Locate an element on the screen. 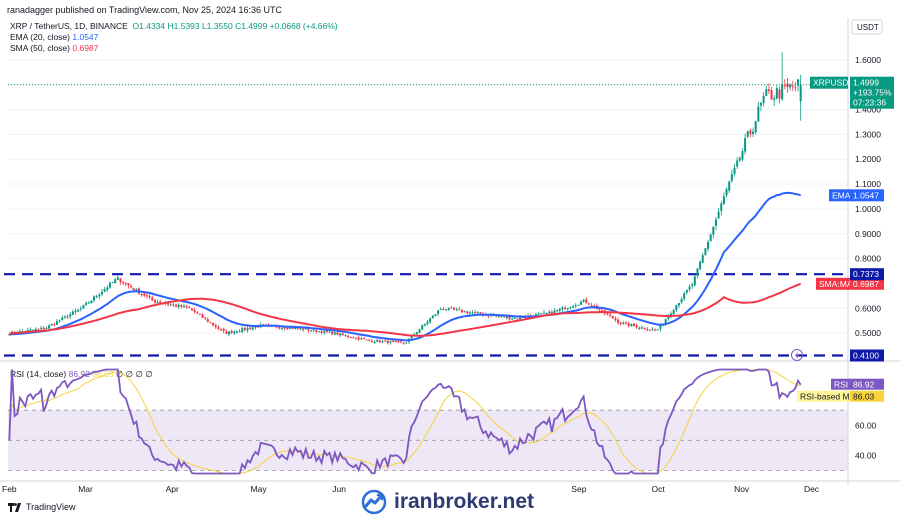 This screenshot has width=900, height=520. sma-value-tag-text: 0.6987 is located at coordinates (866, 284).